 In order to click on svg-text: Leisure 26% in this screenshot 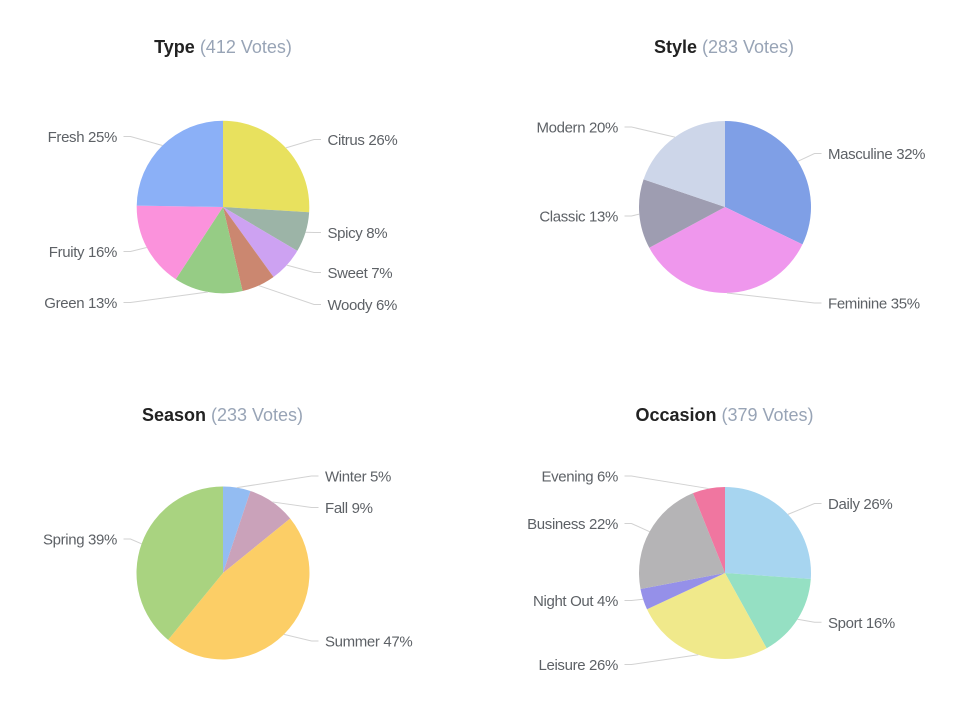, I will do `click(578, 665)`.